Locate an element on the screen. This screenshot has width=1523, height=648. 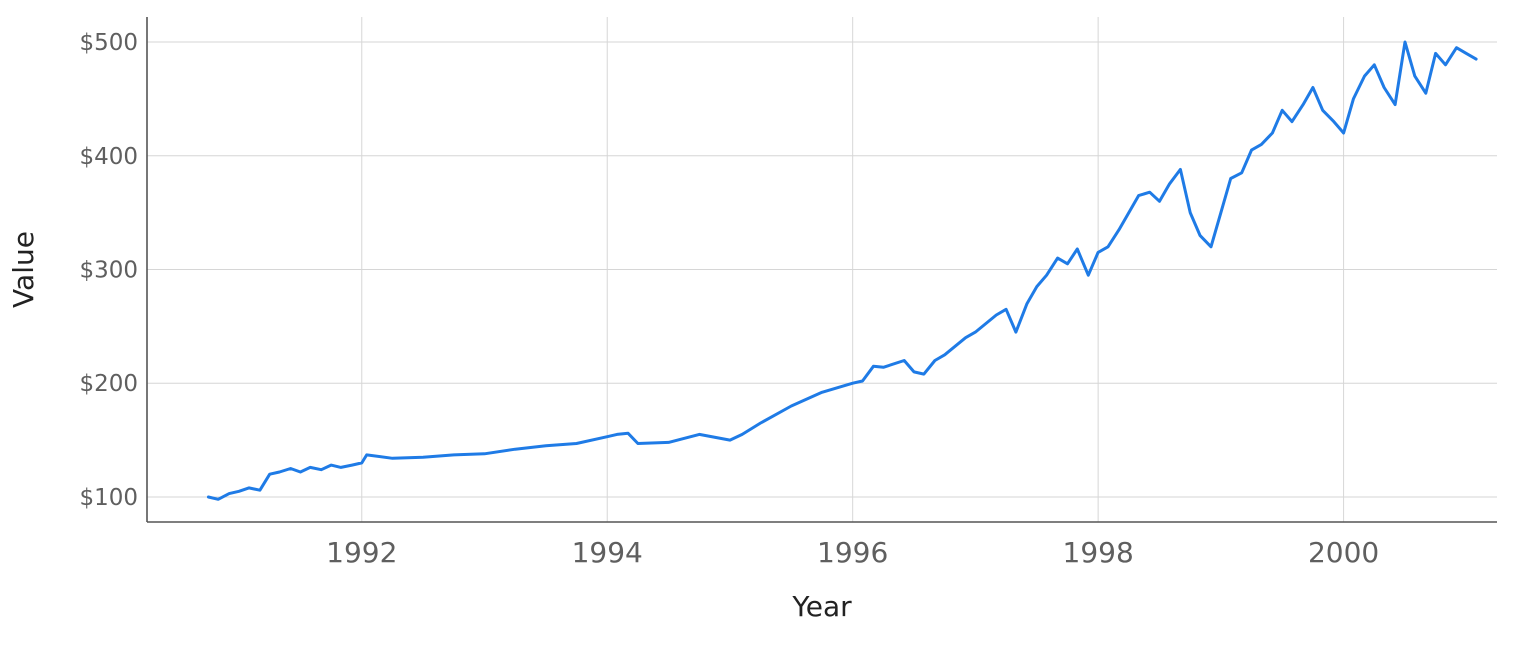
y-tick-label: $400 is located at coordinates (108, 157).